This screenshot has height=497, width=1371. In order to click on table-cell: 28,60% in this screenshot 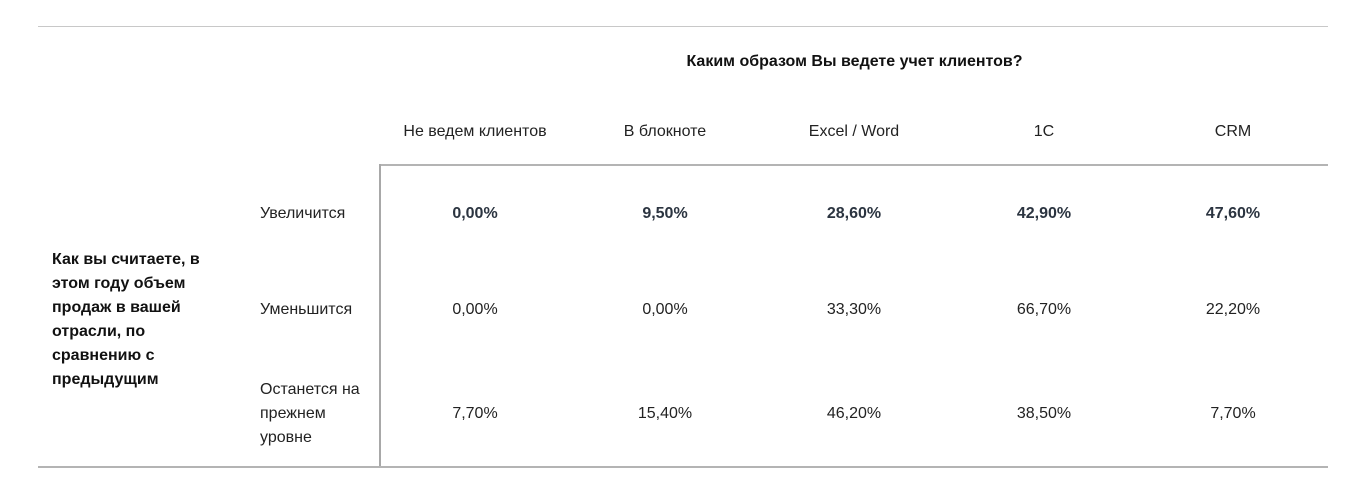, I will do `click(854, 213)`.